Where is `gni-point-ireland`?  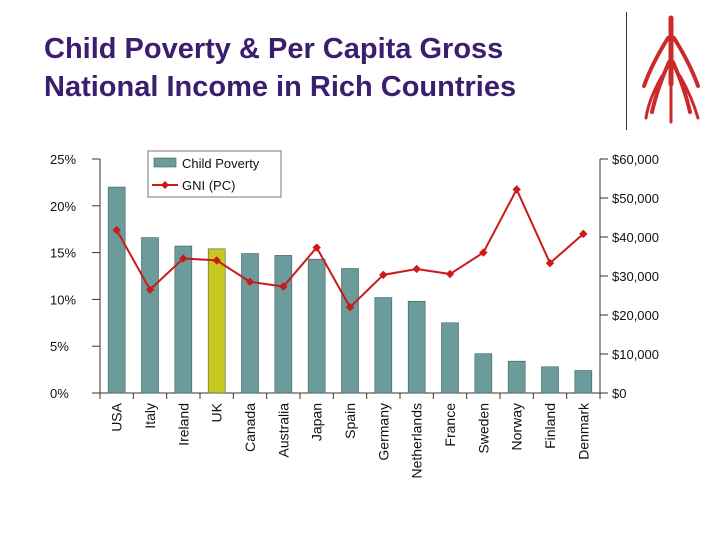 gni-point-ireland is located at coordinates (183, 258).